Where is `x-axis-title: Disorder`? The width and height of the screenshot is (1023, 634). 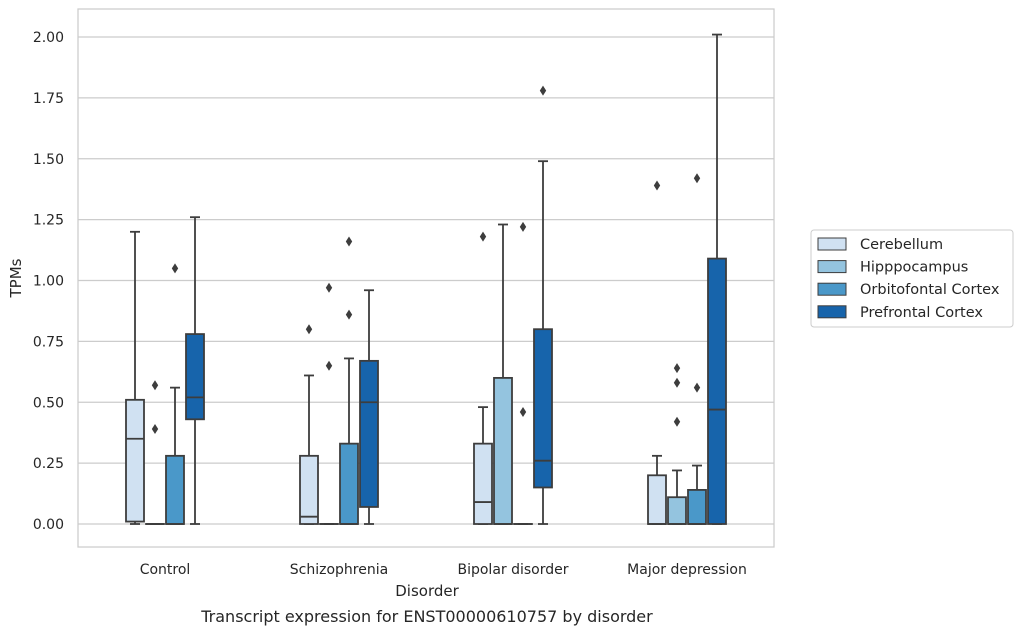
x-axis-title: Disorder is located at coordinates (427, 591).